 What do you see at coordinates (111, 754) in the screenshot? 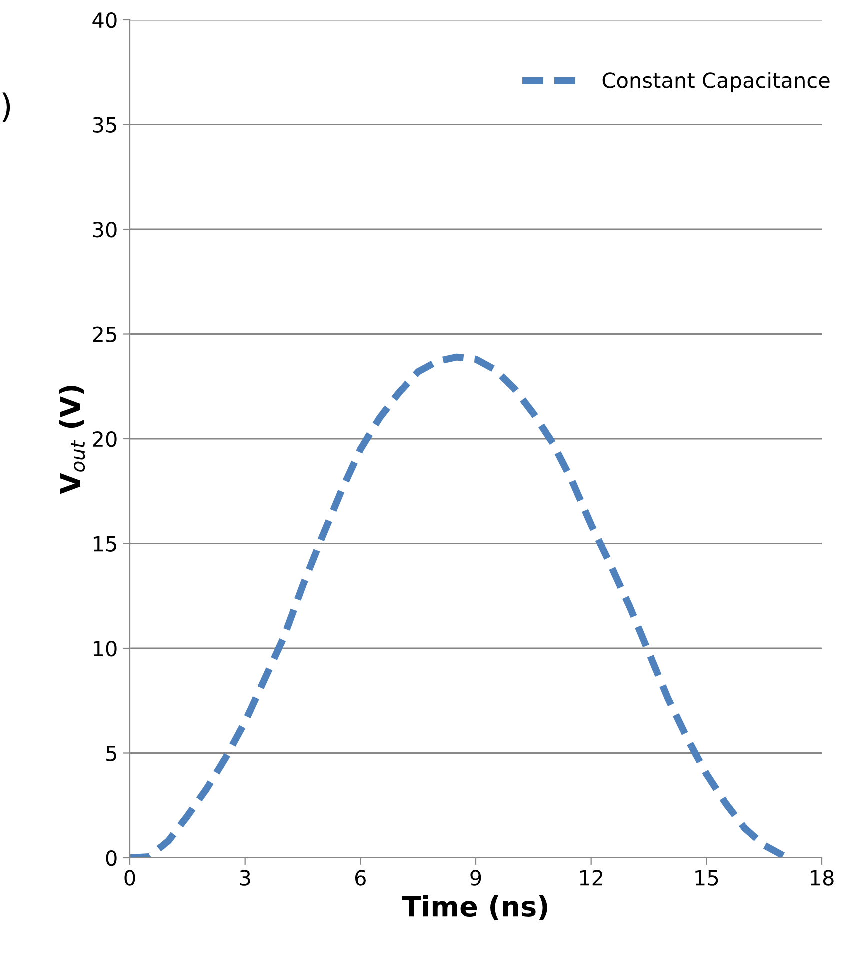
I see `y-tick-label: 5` at bounding box center [111, 754].